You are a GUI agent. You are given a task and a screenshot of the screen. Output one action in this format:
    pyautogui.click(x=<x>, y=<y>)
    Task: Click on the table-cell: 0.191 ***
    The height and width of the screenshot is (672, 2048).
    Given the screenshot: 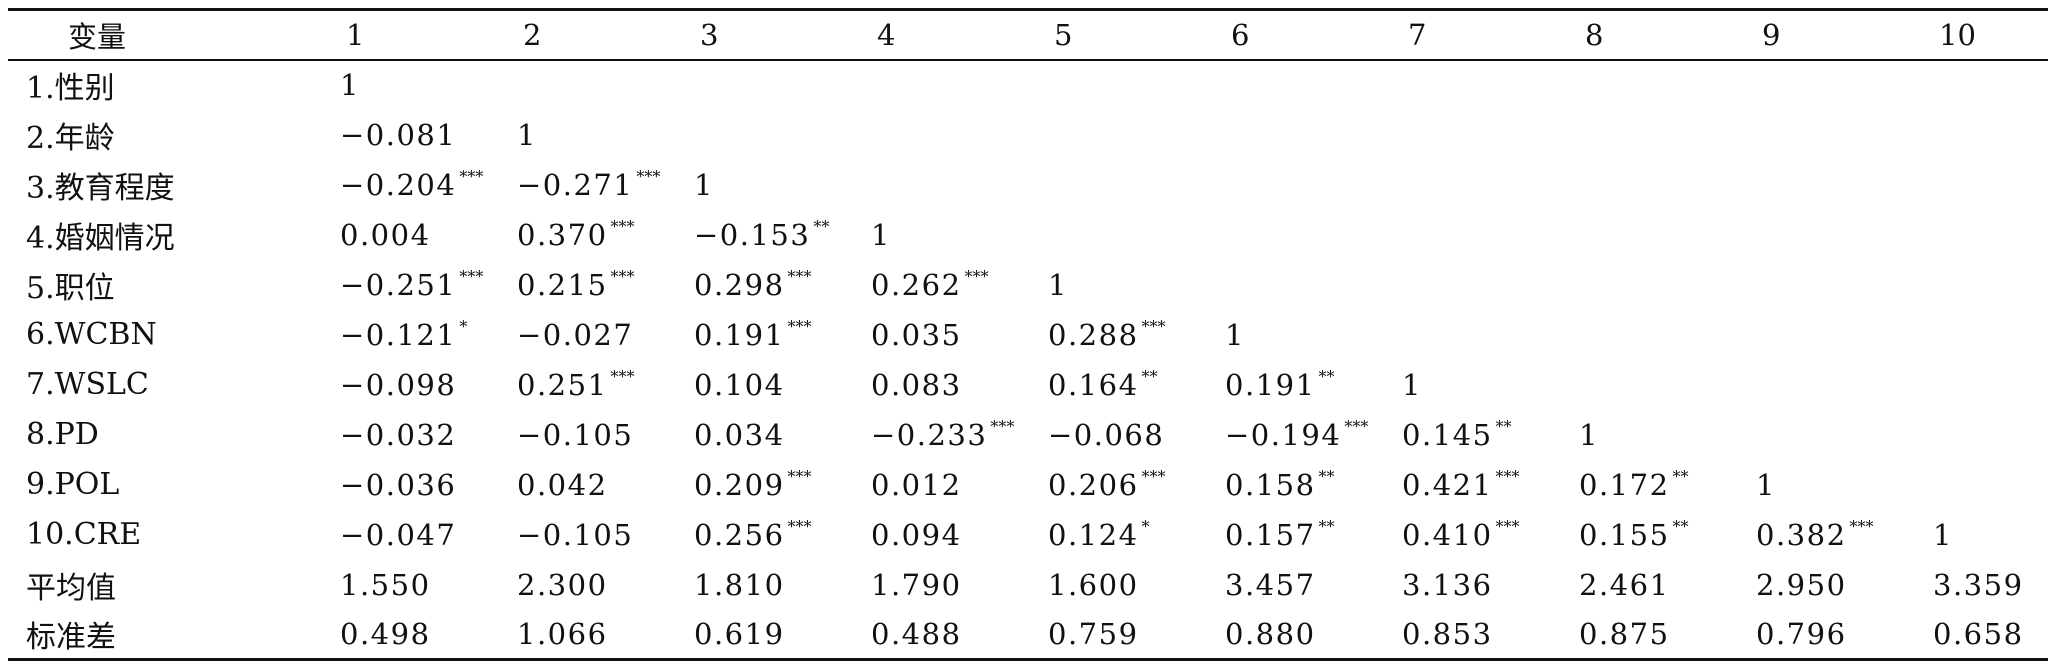 What is the action you would take?
    pyautogui.click(x=768, y=335)
    